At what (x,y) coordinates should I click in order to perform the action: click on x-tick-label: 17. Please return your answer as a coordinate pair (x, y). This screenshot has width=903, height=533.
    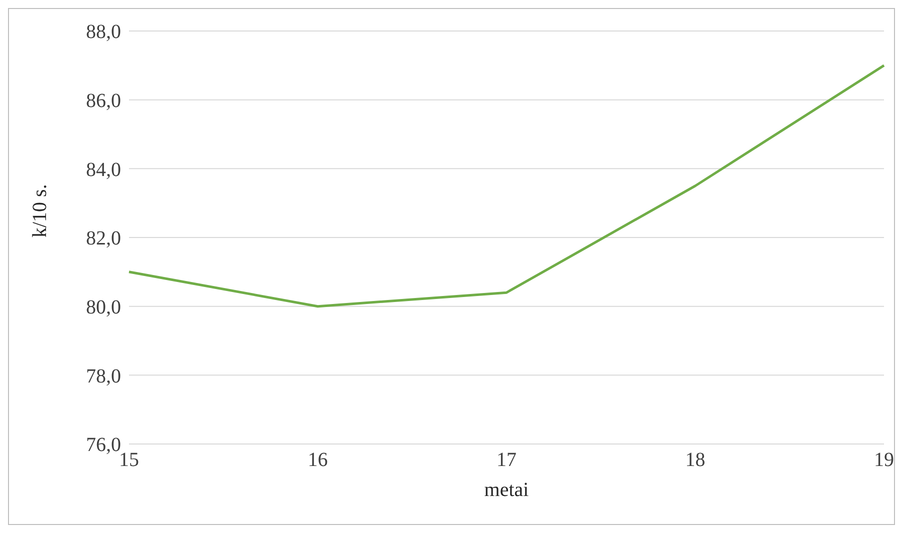
    Looking at the image, I should click on (506, 460).